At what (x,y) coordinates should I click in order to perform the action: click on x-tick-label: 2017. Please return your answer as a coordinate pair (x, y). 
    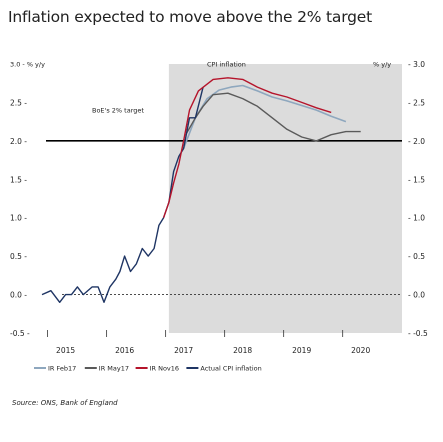
    Looking at the image, I should click on (183, 350).